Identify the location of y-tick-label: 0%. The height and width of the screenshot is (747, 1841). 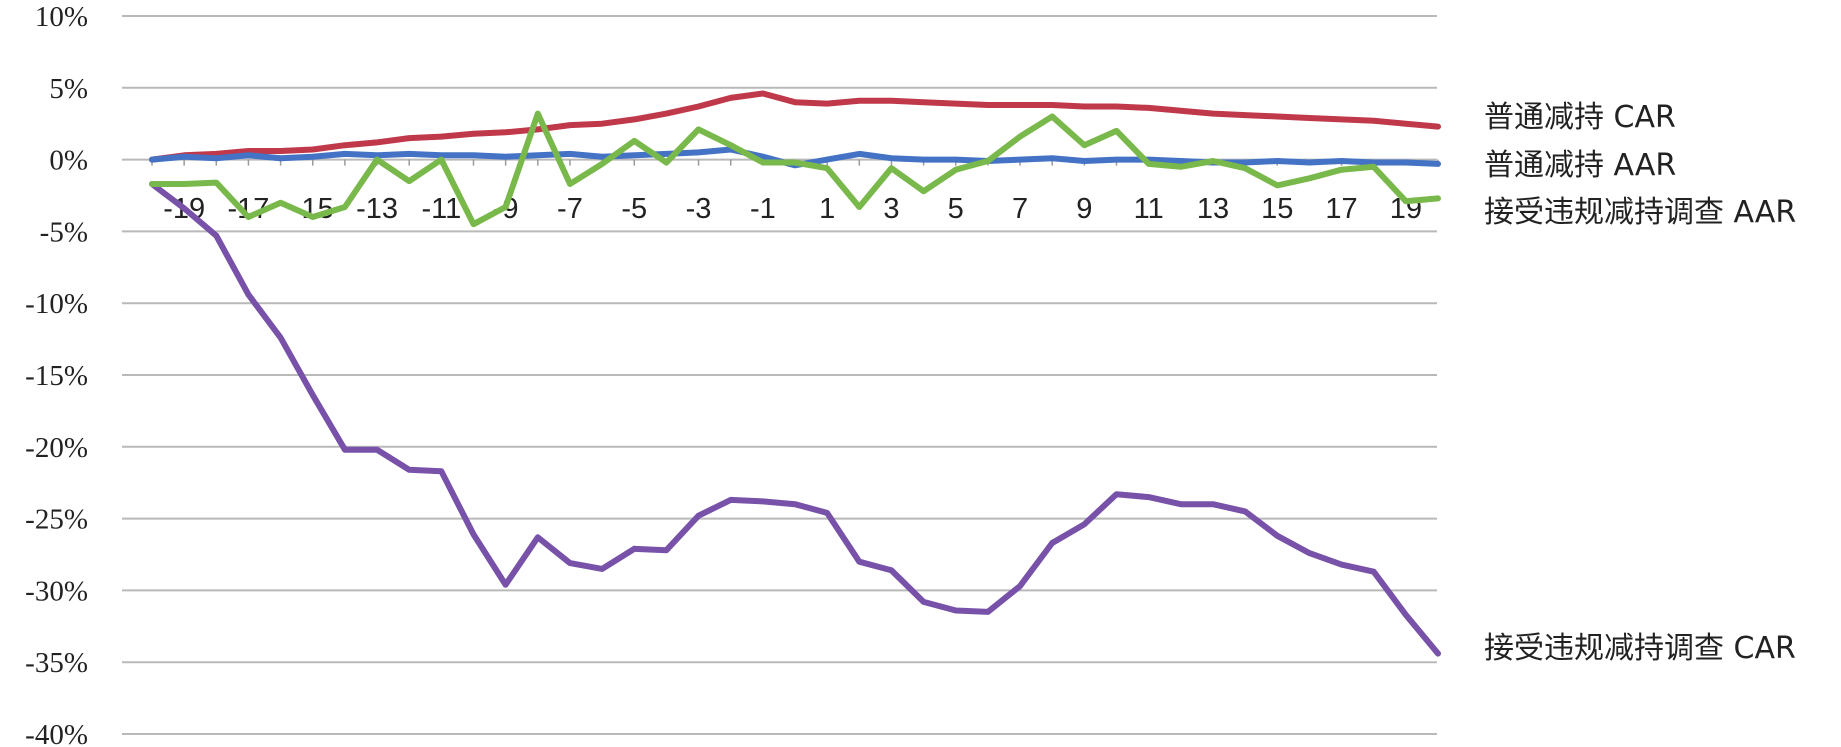
(68, 161).